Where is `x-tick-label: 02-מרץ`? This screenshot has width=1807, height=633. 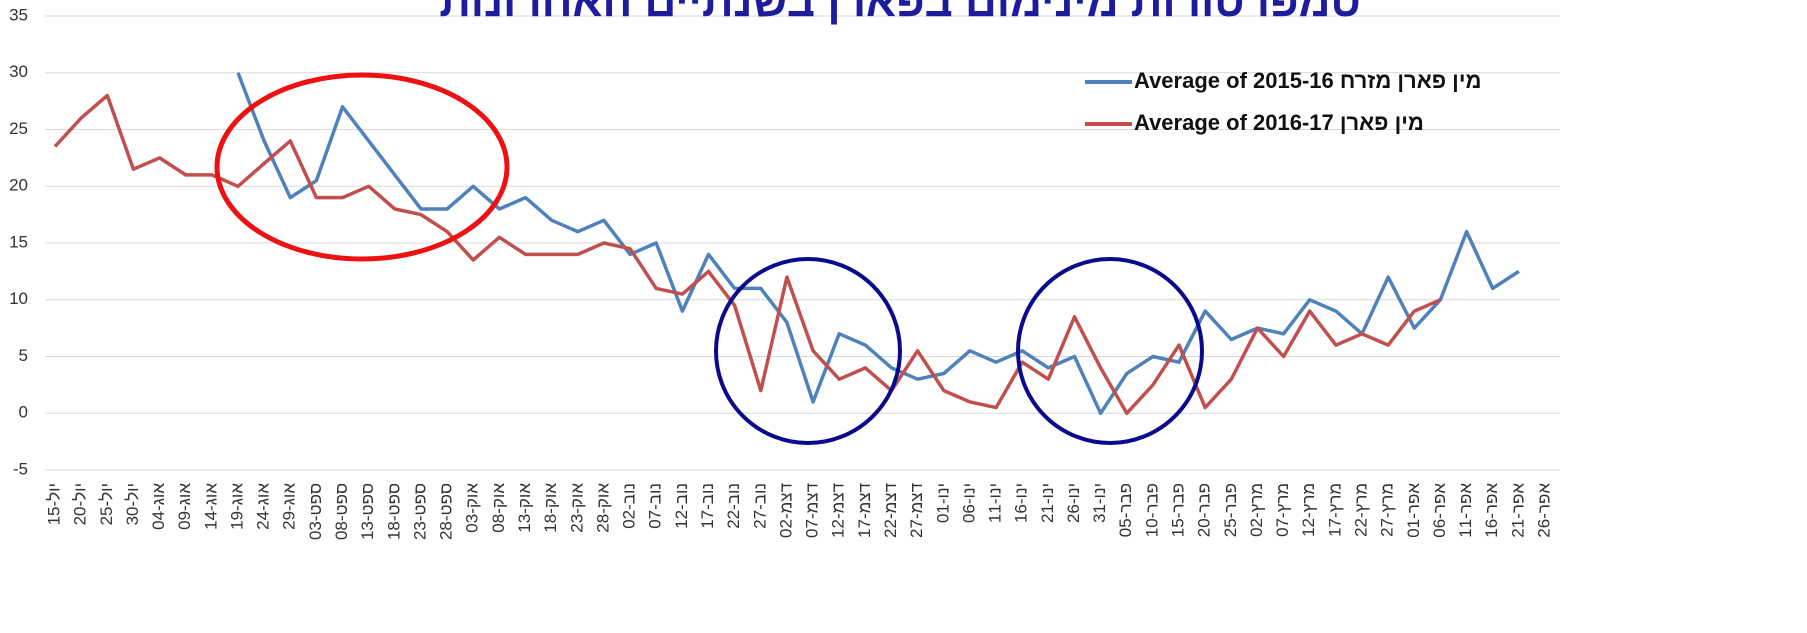 x-tick-label: 02-מרץ is located at coordinates (1256, 510).